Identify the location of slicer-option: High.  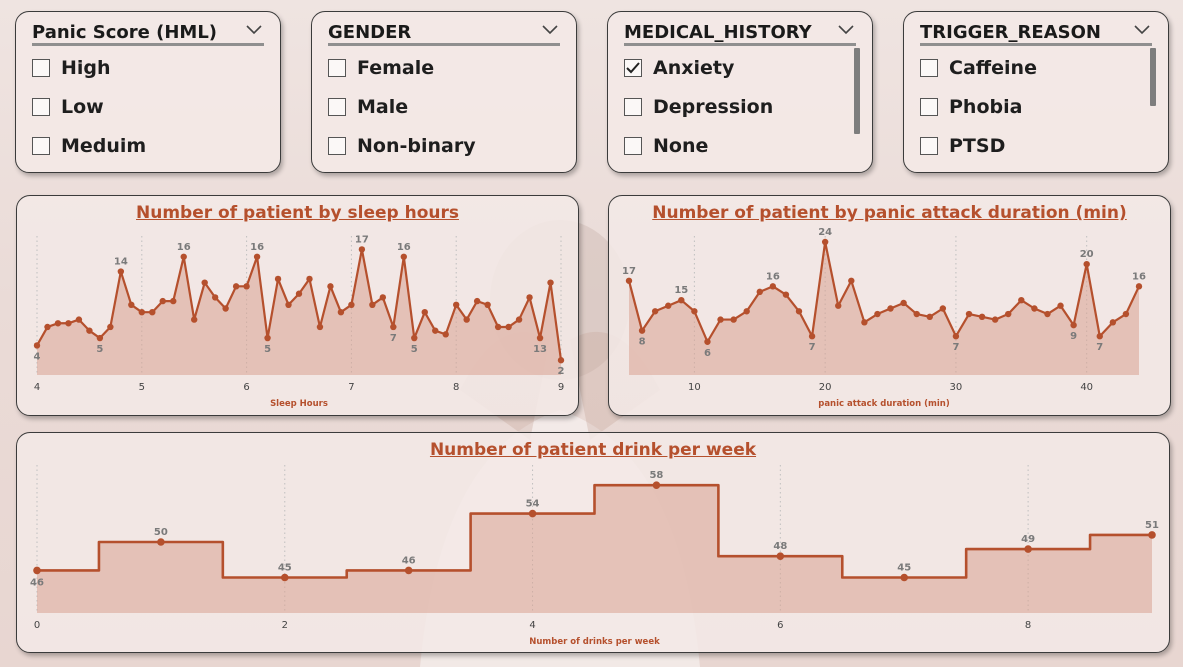
(71, 68).